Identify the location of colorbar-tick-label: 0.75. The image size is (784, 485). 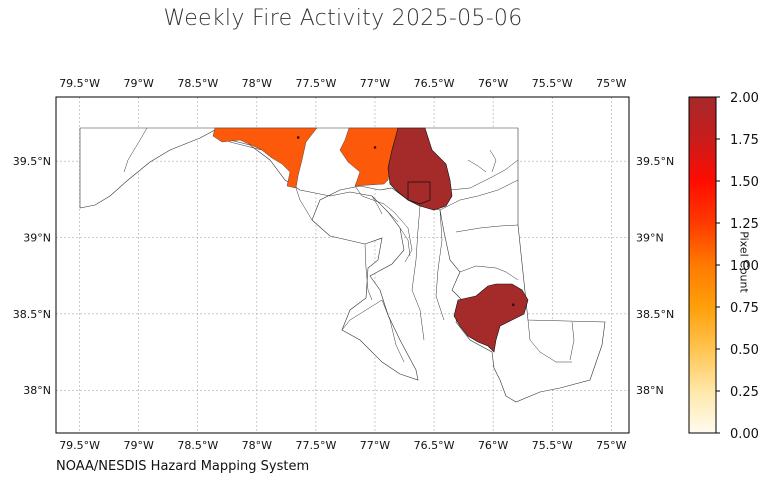
(744, 308).